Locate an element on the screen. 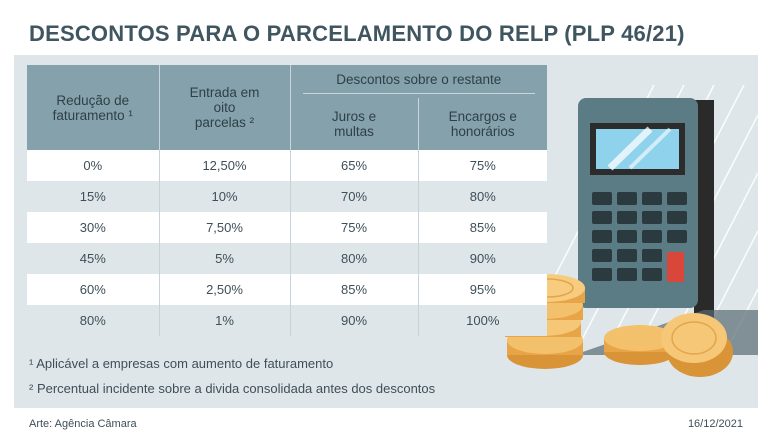 The height and width of the screenshot is (447, 773). cell-reducao: 80% is located at coordinates (93, 320).